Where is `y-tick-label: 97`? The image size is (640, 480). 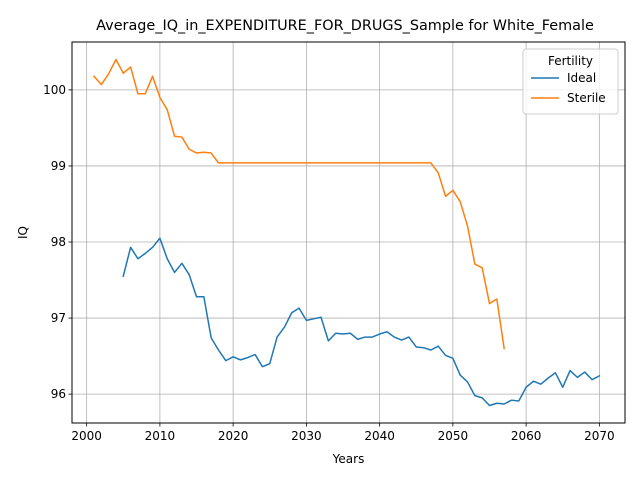 y-tick-label: 97 is located at coordinates (58, 318).